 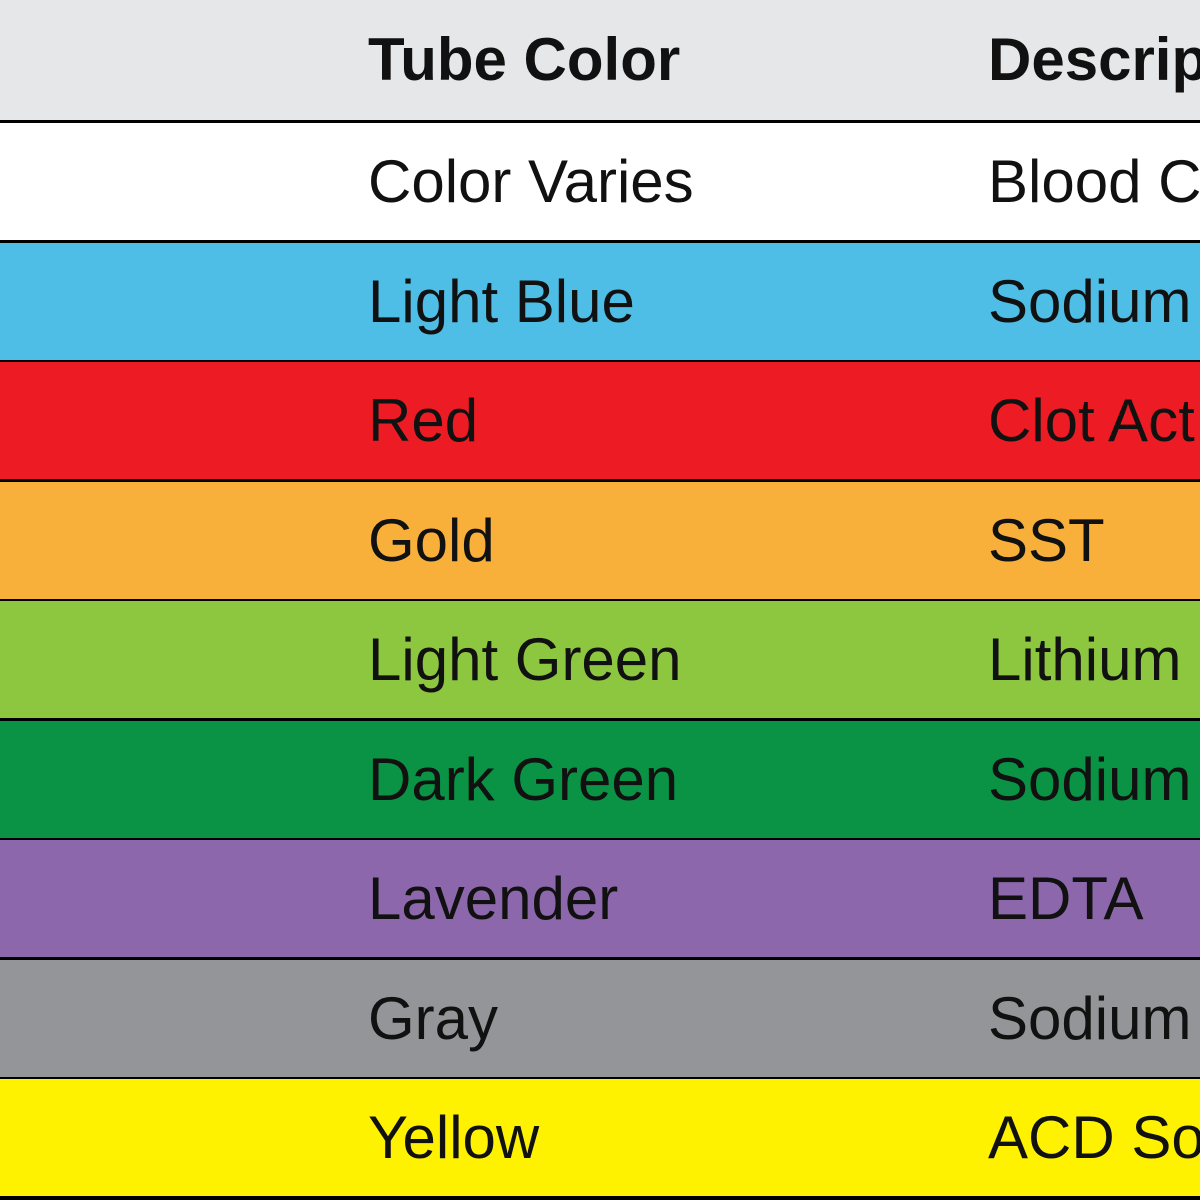 I want to click on table-row: Dark Green Sodium, so click(x=600, y=779).